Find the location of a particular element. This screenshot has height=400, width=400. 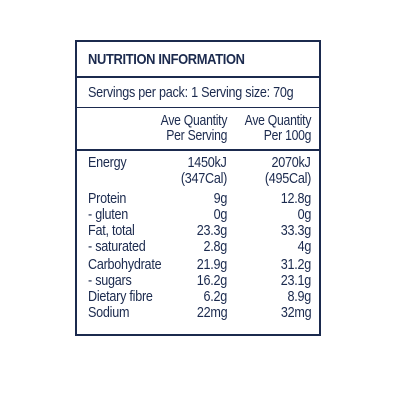

per-100g-value: 33.3g is located at coordinates (296, 230).